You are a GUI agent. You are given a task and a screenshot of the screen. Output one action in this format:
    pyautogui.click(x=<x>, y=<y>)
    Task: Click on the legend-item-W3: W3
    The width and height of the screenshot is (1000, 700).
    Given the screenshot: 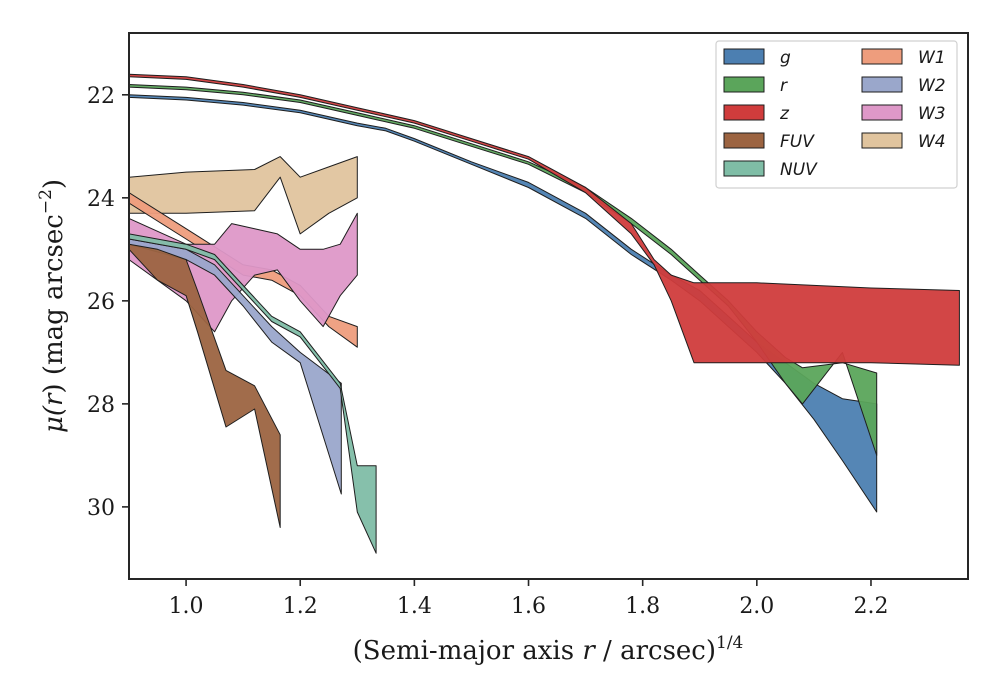 What is the action you would take?
    pyautogui.click(x=903, y=114)
    